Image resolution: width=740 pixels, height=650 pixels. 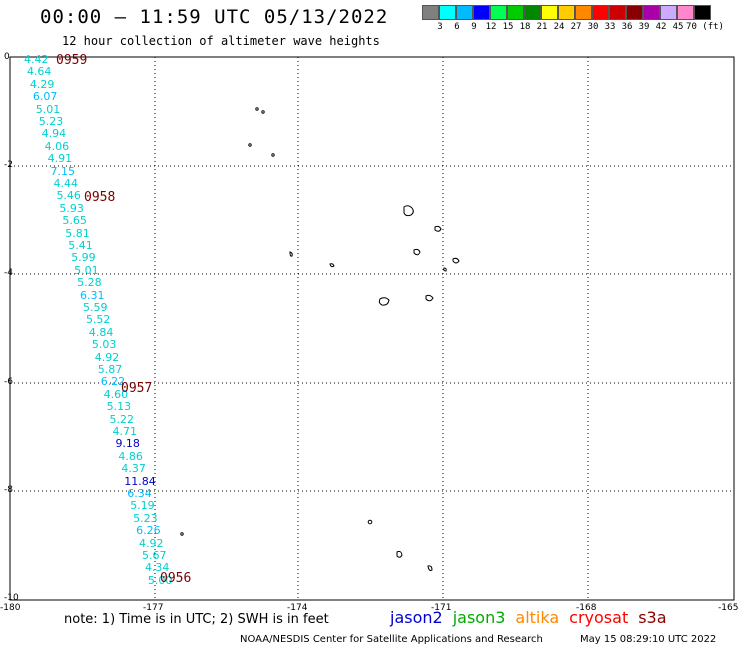 I want to click on swh-value: 5.28, so click(x=89, y=283).